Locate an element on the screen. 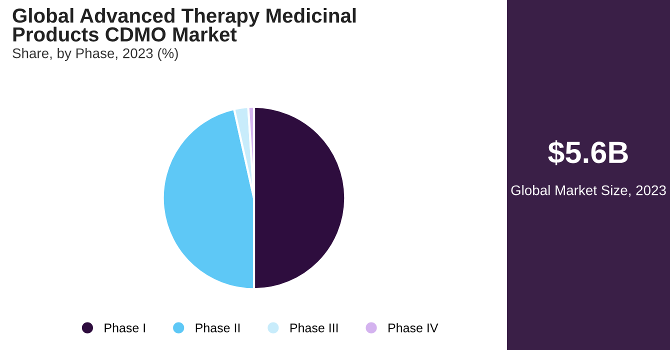  legend-label: Phase II is located at coordinates (218, 327).